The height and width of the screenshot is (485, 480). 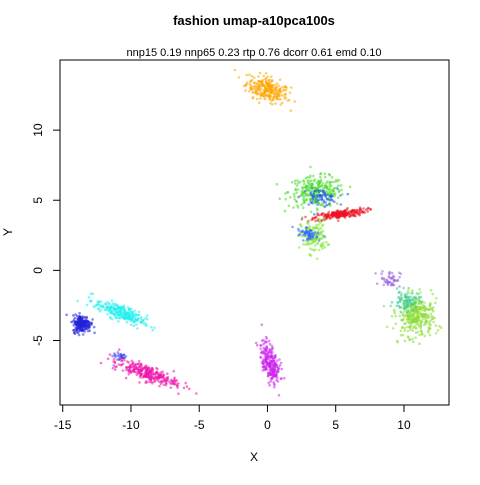 What do you see at coordinates (131, 425) in the screenshot?
I see `x-tick-label: -10` at bounding box center [131, 425].